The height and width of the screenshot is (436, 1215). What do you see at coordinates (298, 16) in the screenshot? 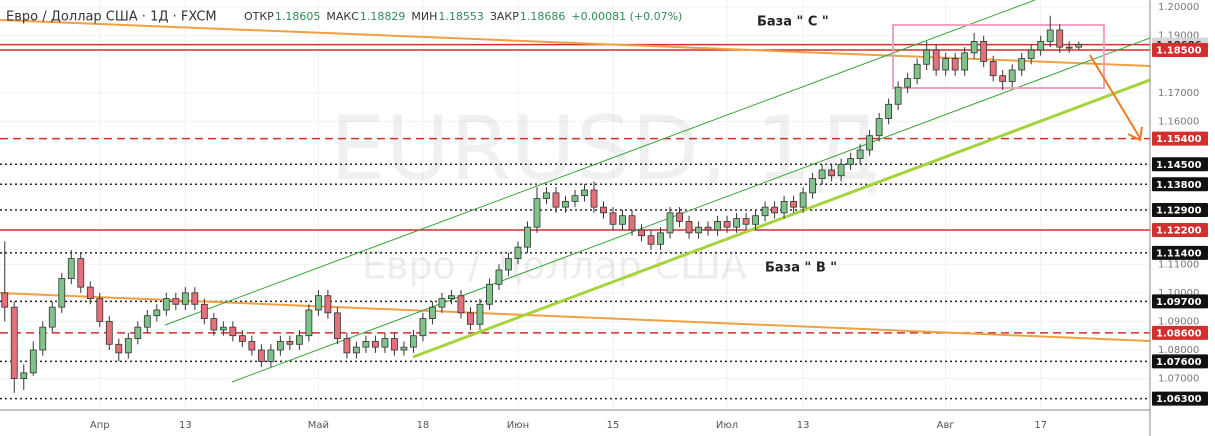
I see `stat-value: 1.18605` at bounding box center [298, 16].